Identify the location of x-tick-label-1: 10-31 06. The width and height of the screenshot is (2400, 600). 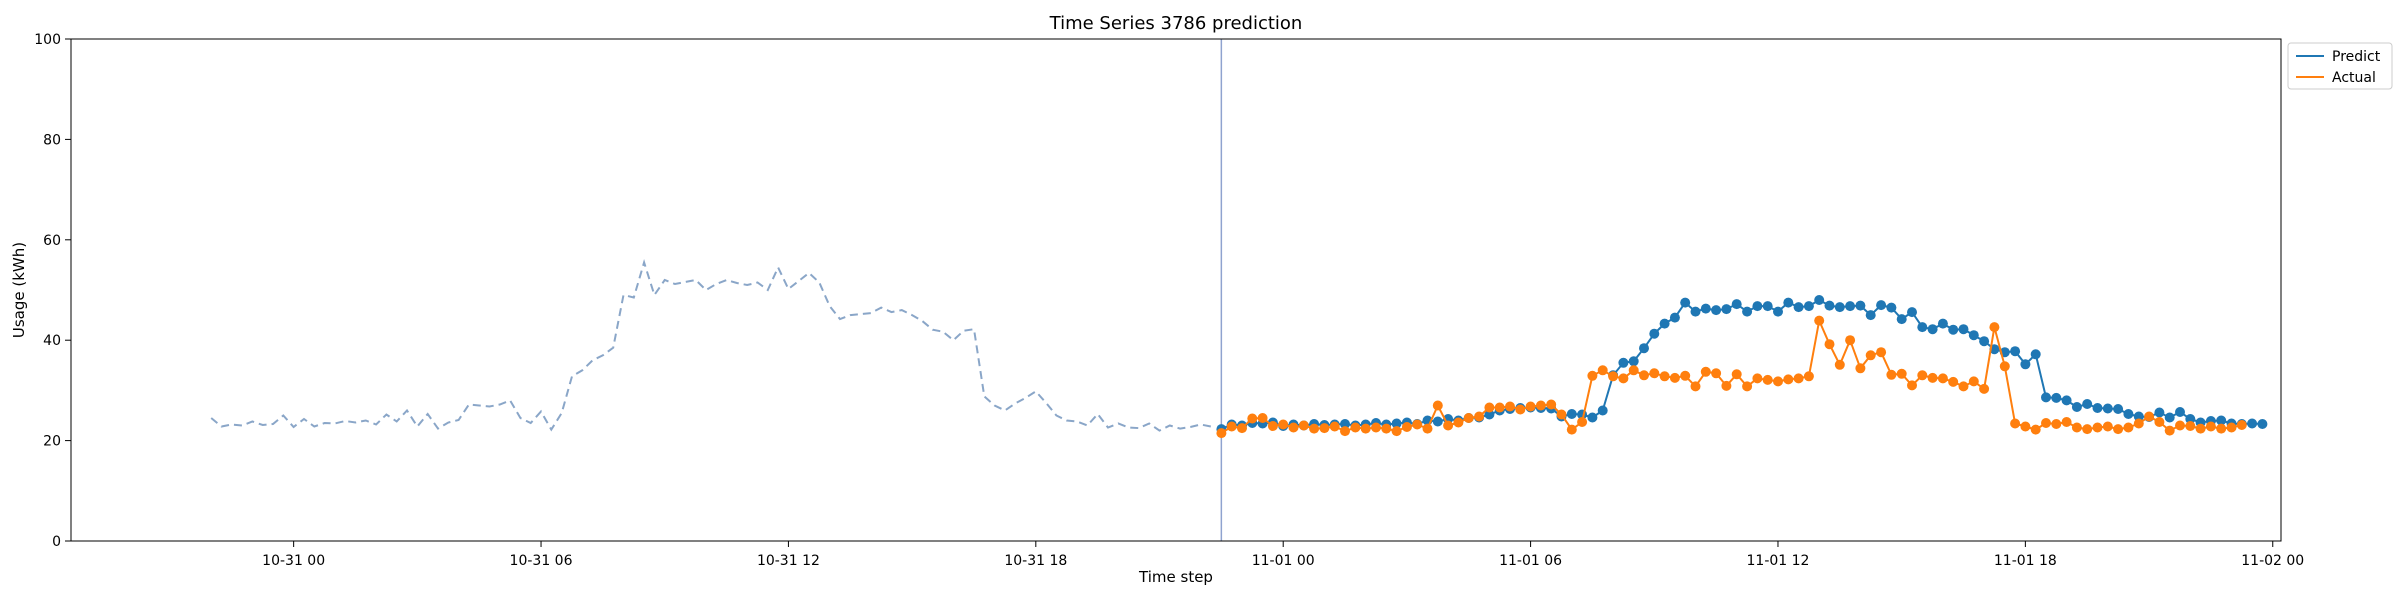
(541, 561).